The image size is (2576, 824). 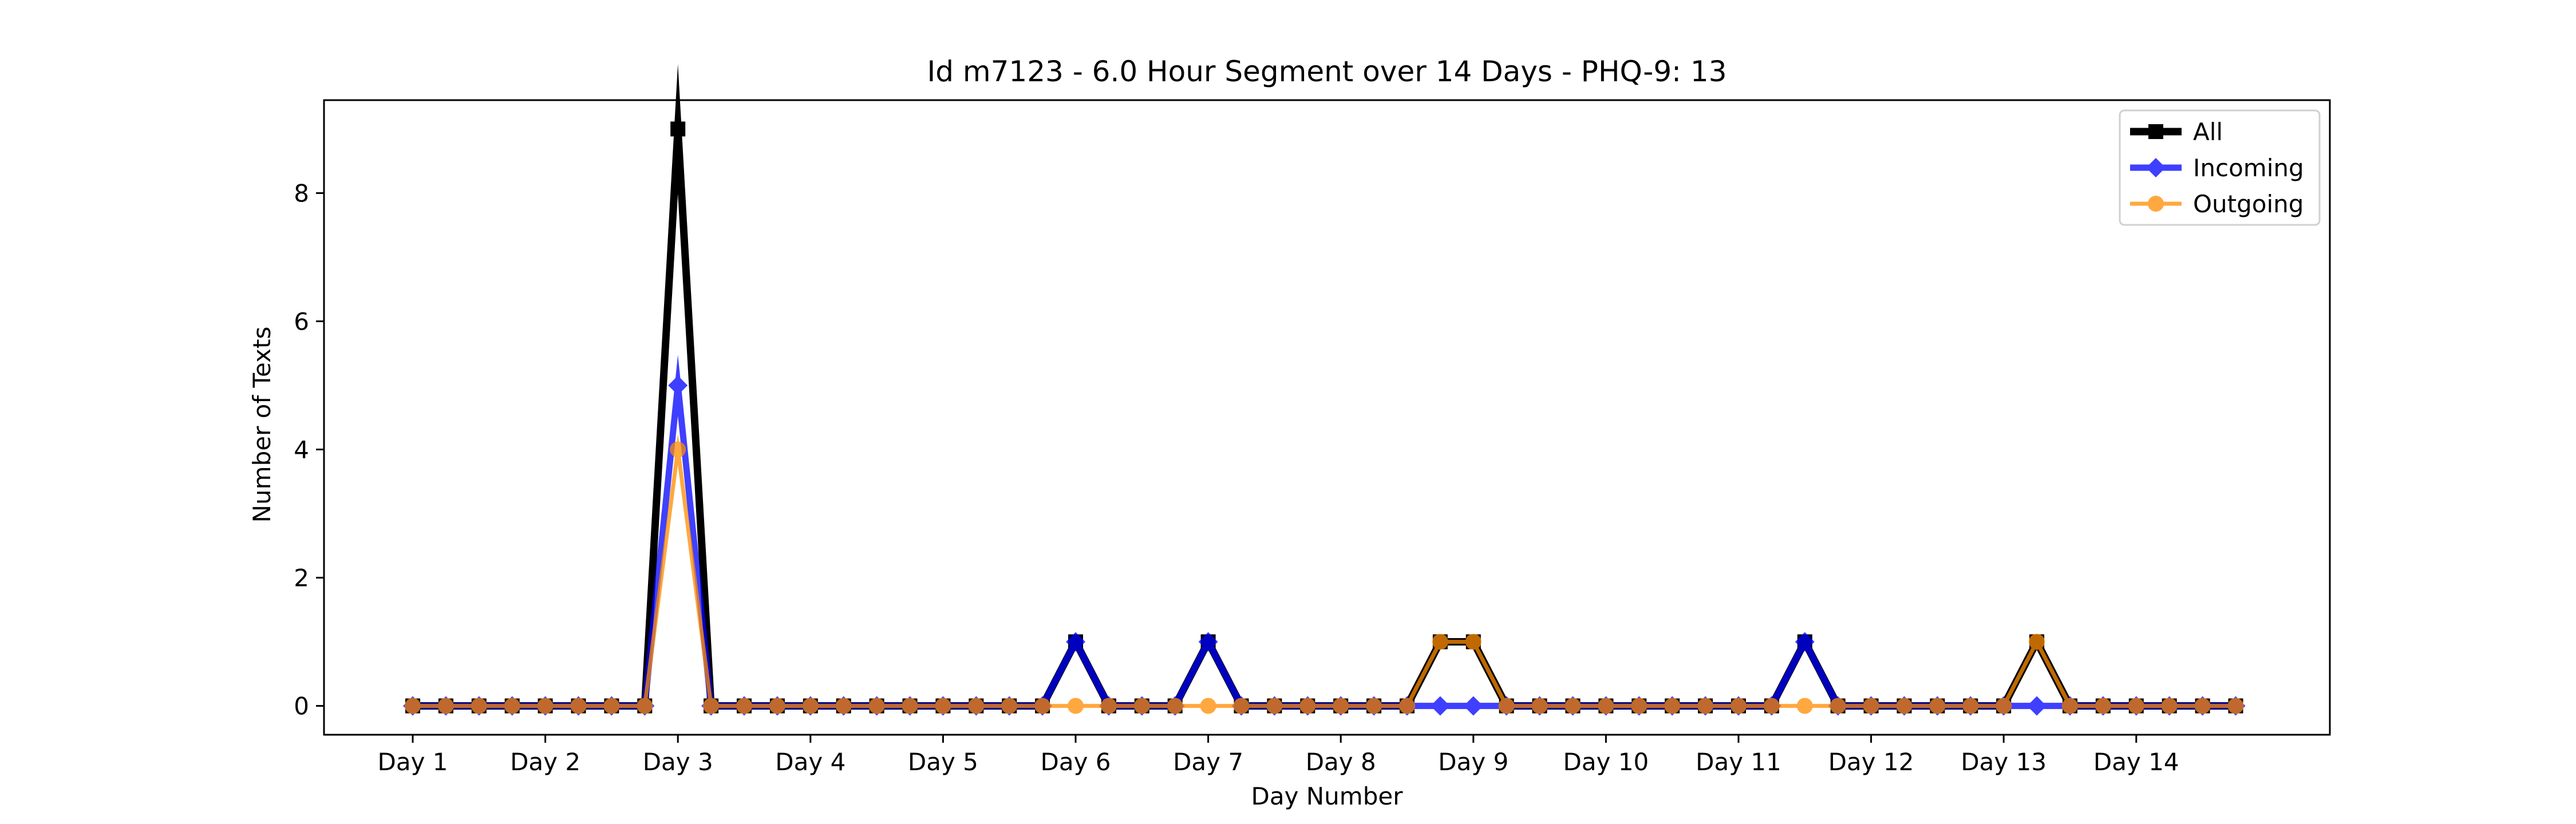 I want to click on x-tick-label: Day 5, so click(x=943, y=762).